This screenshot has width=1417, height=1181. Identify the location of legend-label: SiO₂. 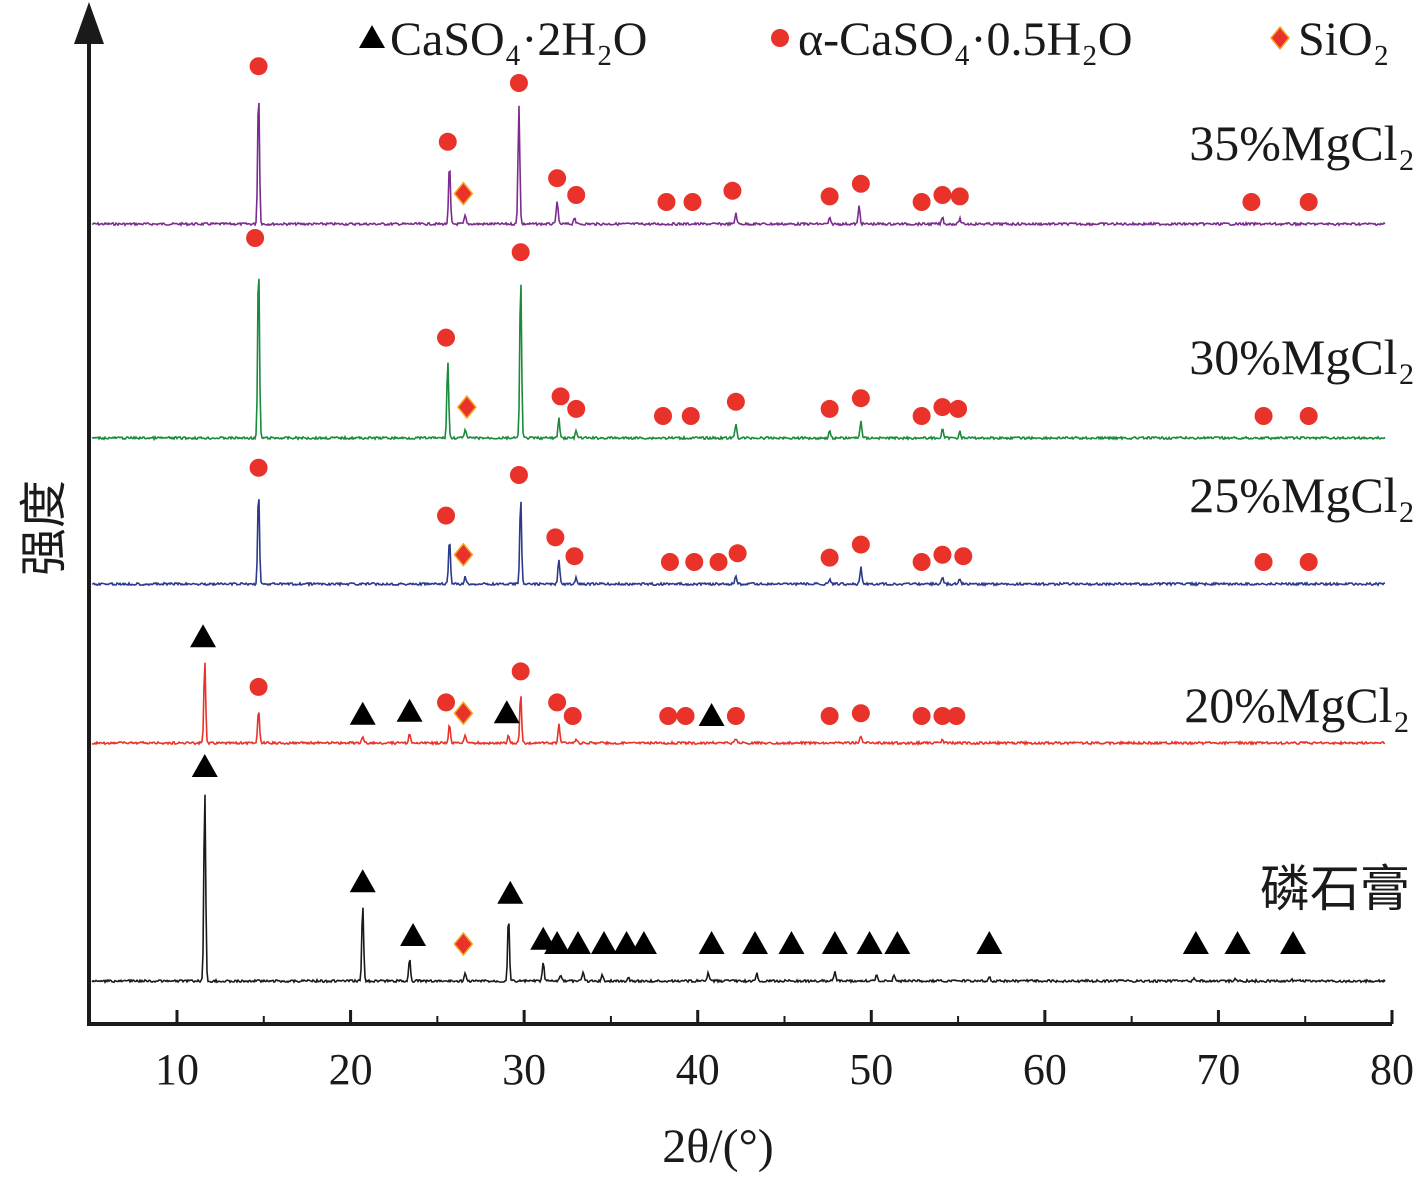
(1343, 39).